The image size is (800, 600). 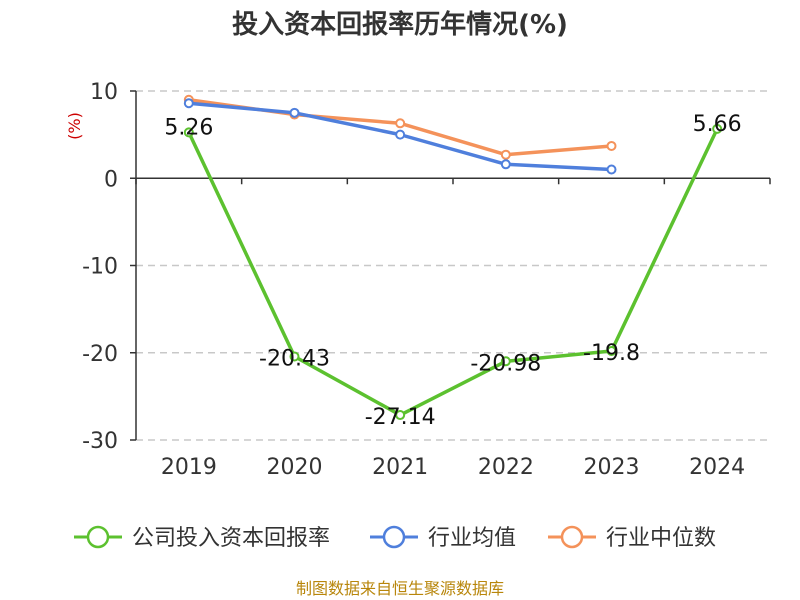 I want to click on x-tick-label: 2024, so click(x=717, y=467).